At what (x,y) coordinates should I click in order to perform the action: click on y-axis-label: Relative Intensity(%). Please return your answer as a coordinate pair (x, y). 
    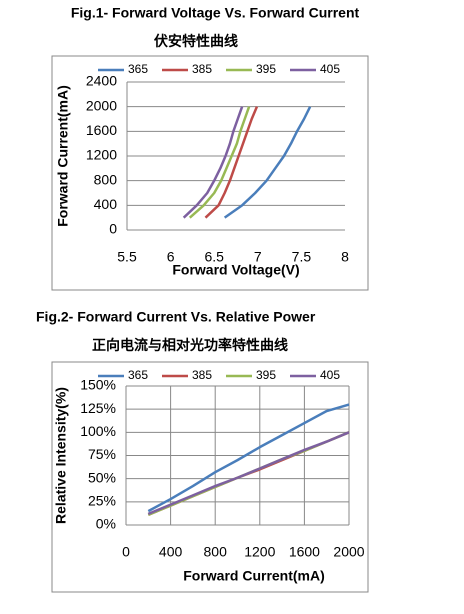
    Looking at the image, I should click on (61, 455).